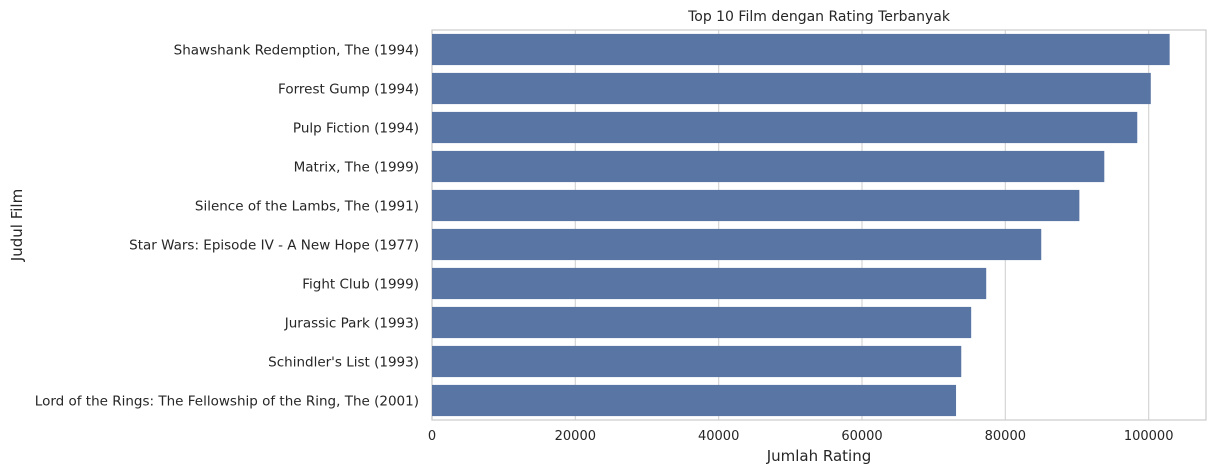 The image size is (1217, 473). What do you see at coordinates (348, 90) in the screenshot?
I see `y-category-label: Forrest Gump (1994)` at bounding box center [348, 90].